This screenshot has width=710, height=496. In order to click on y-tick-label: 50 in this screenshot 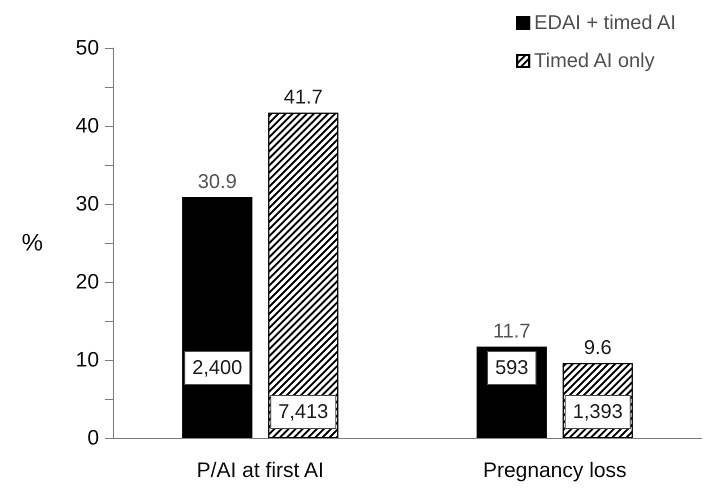, I will do `click(87, 48)`.